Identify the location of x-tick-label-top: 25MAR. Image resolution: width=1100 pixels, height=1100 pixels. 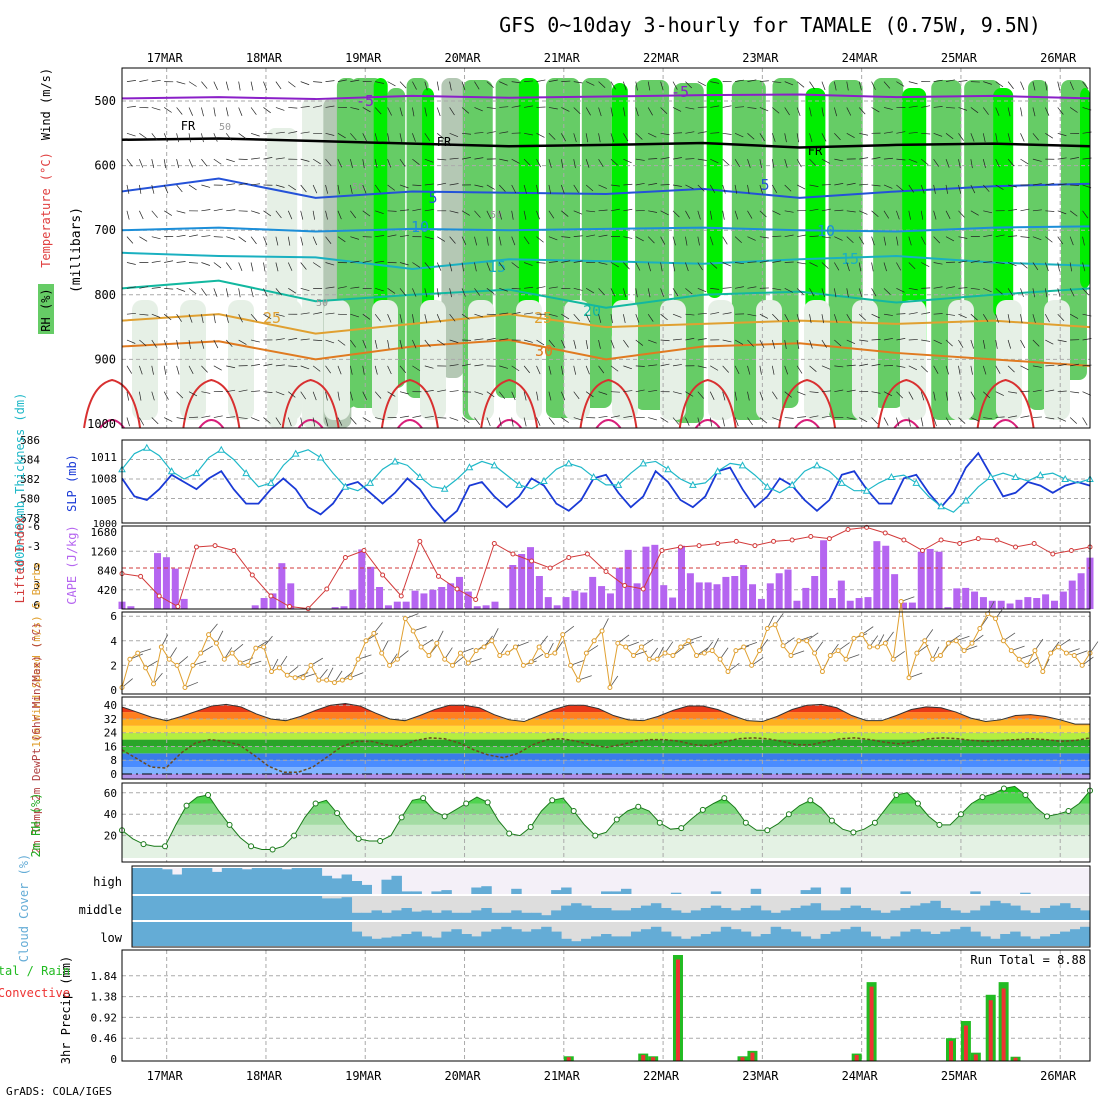
(959, 58).